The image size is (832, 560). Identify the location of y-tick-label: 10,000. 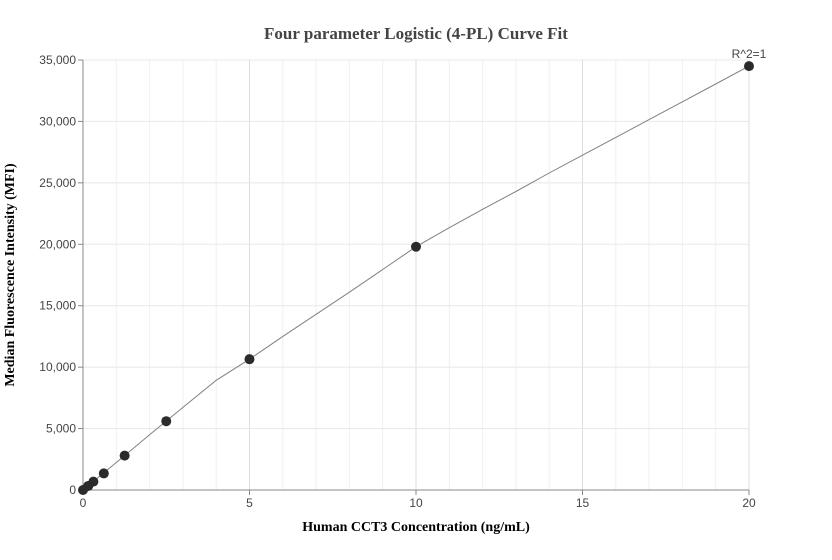
(57, 367).